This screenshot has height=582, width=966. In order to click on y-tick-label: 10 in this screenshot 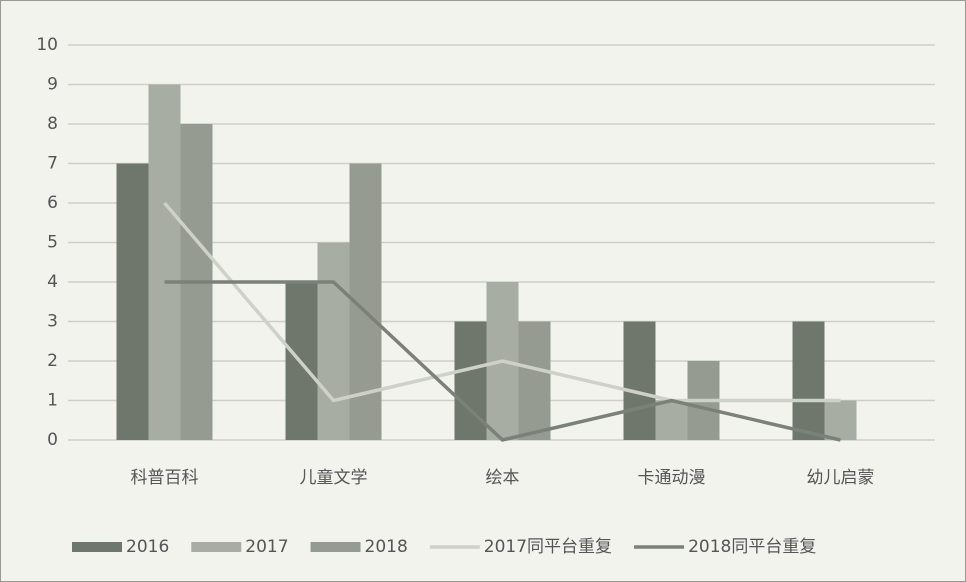, I will do `click(47, 45)`.